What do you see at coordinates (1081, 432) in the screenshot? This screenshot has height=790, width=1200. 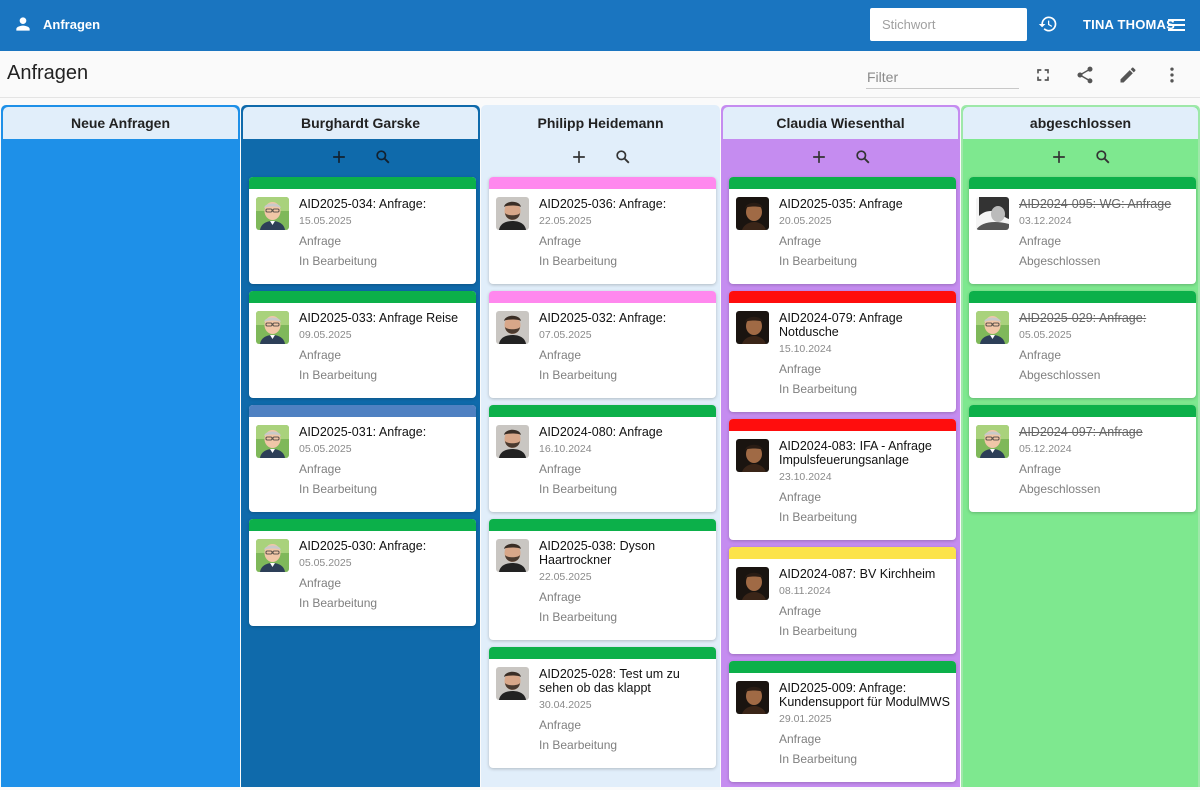 I see `card-title: AID2024-097: Anfrage` at bounding box center [1081, 432].